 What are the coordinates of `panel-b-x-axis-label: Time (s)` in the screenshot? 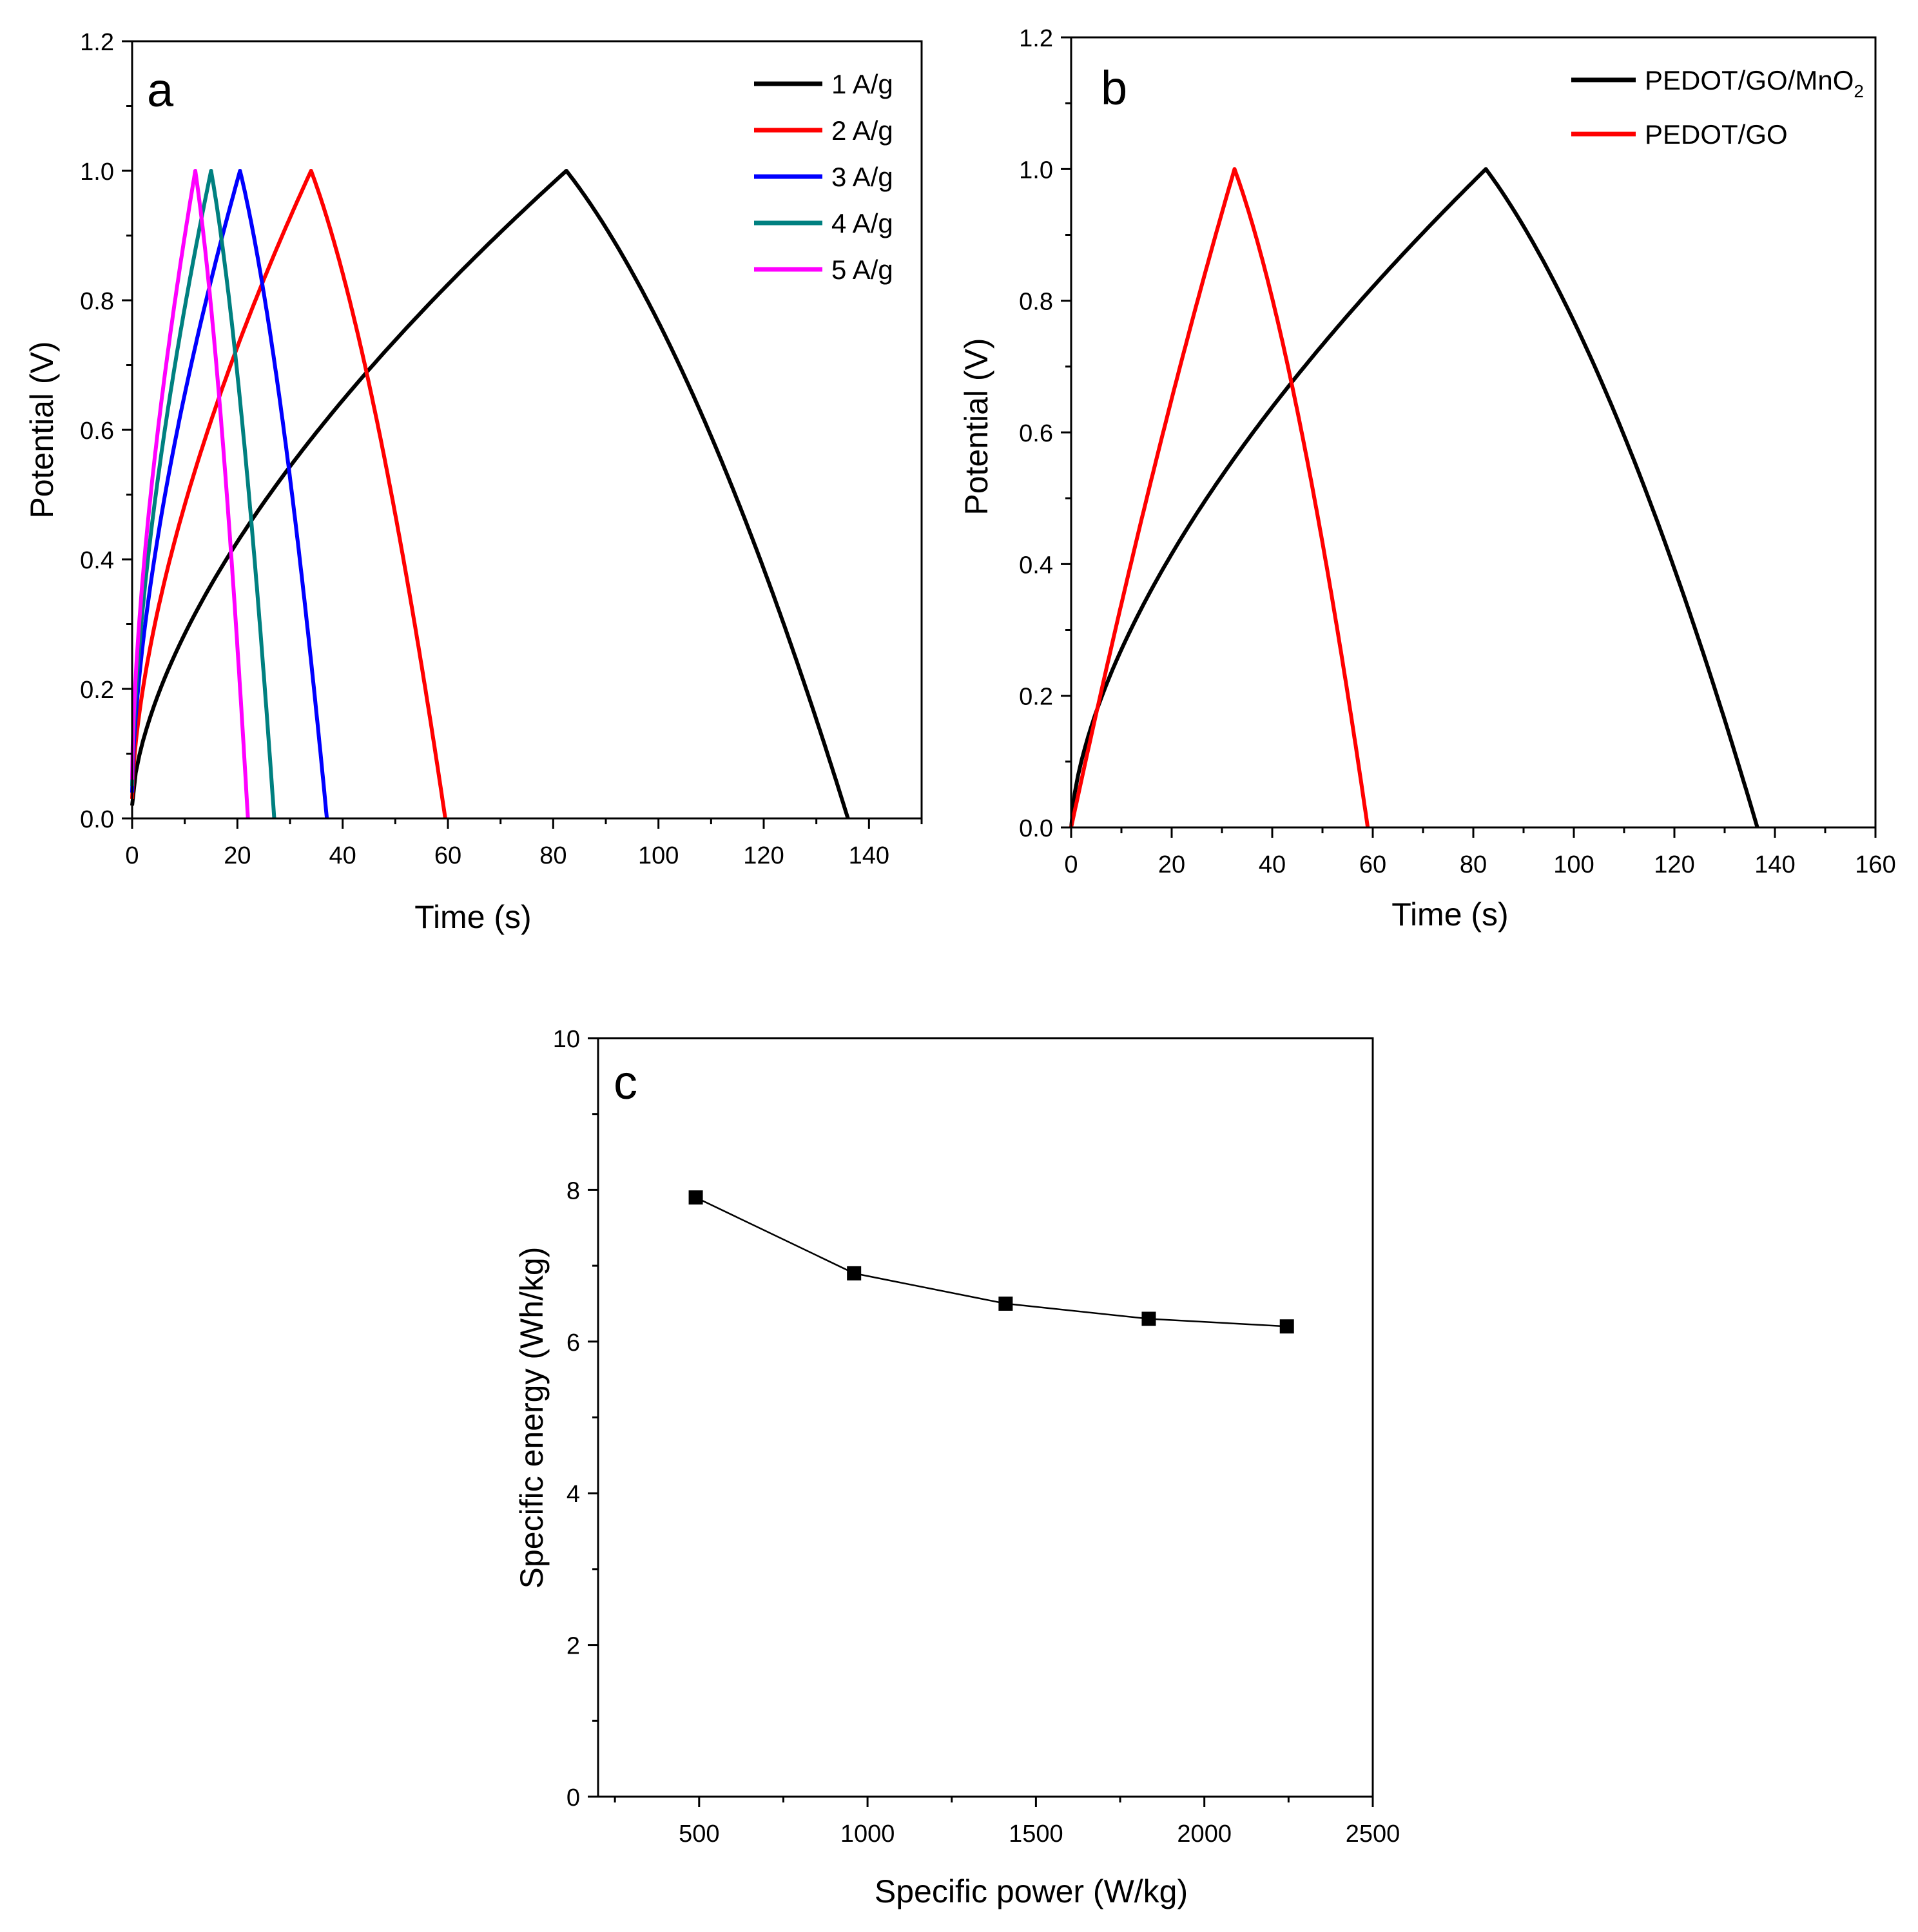 It's located at (1450, 914).